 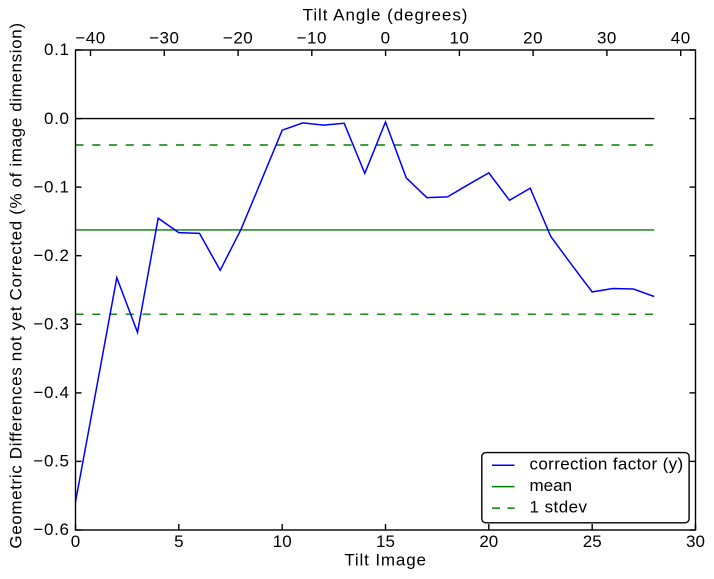 I want to click on svg-text: 0.0, so click(x=57, y=118).